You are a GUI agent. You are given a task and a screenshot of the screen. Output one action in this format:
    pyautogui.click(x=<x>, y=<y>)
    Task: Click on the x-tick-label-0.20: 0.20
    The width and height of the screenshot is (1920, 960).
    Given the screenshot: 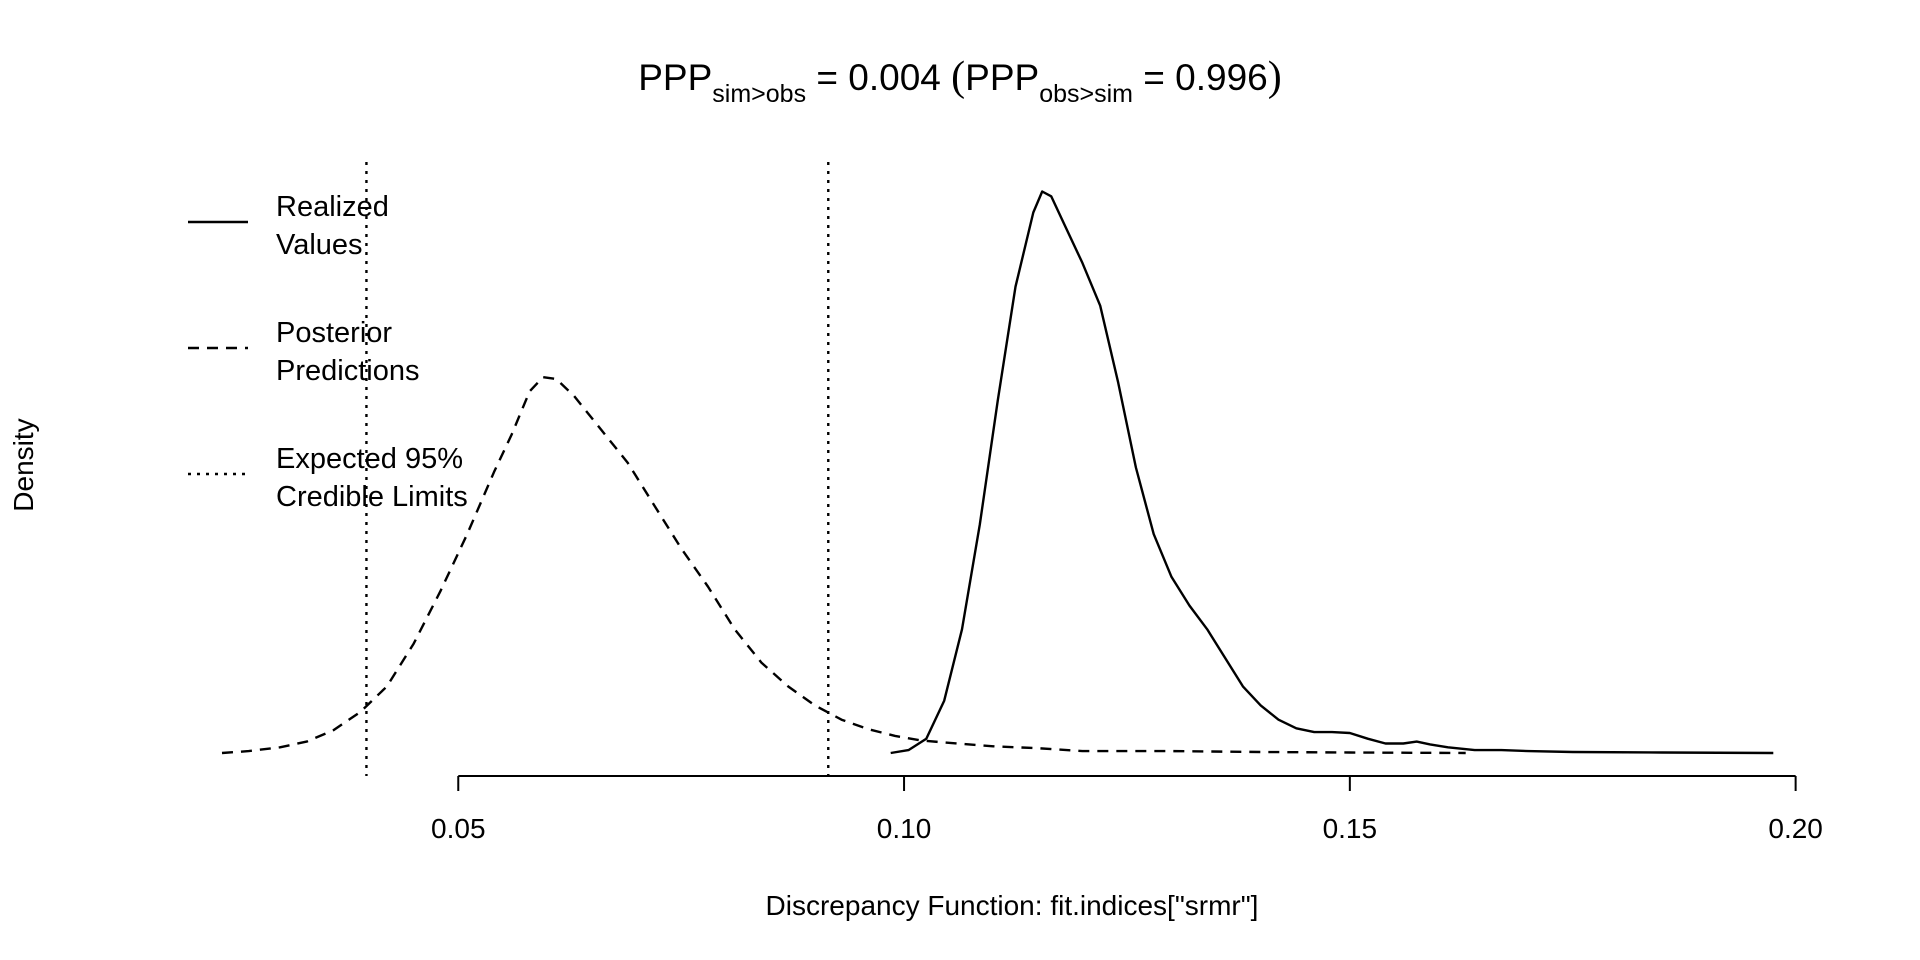 What is the action you would take?
    pyautogui.click(x=1795, y=828)
    